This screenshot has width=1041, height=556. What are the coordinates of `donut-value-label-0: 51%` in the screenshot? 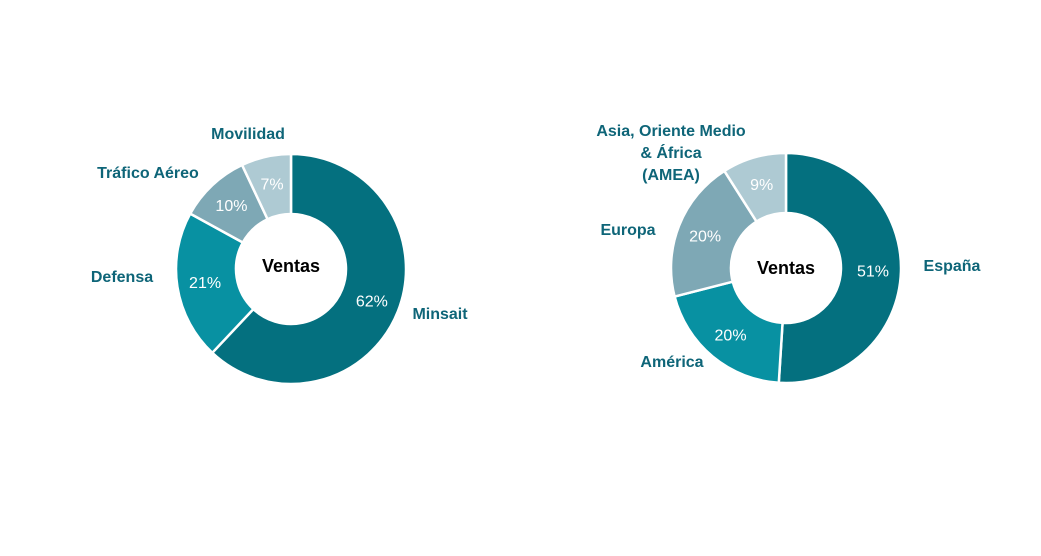 It's located at (873, 271).